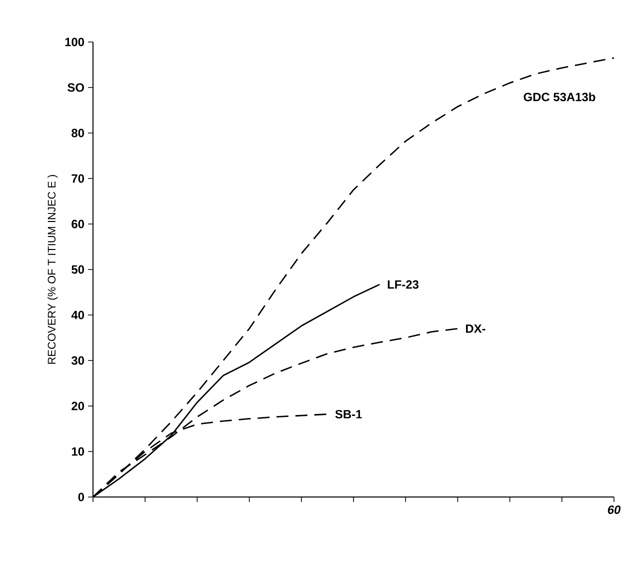 This screenshot has width=630, height=561. I want to click on series-label: DX-, so click(476, 328).